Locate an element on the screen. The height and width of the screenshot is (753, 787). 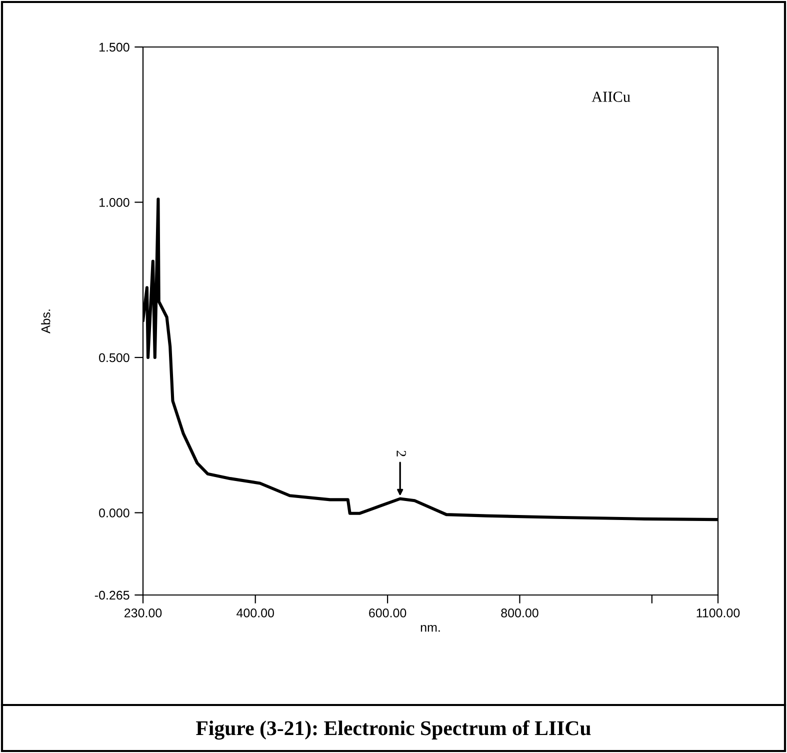
y-tick-label: 0.500 is located at coordinates (114, 357).